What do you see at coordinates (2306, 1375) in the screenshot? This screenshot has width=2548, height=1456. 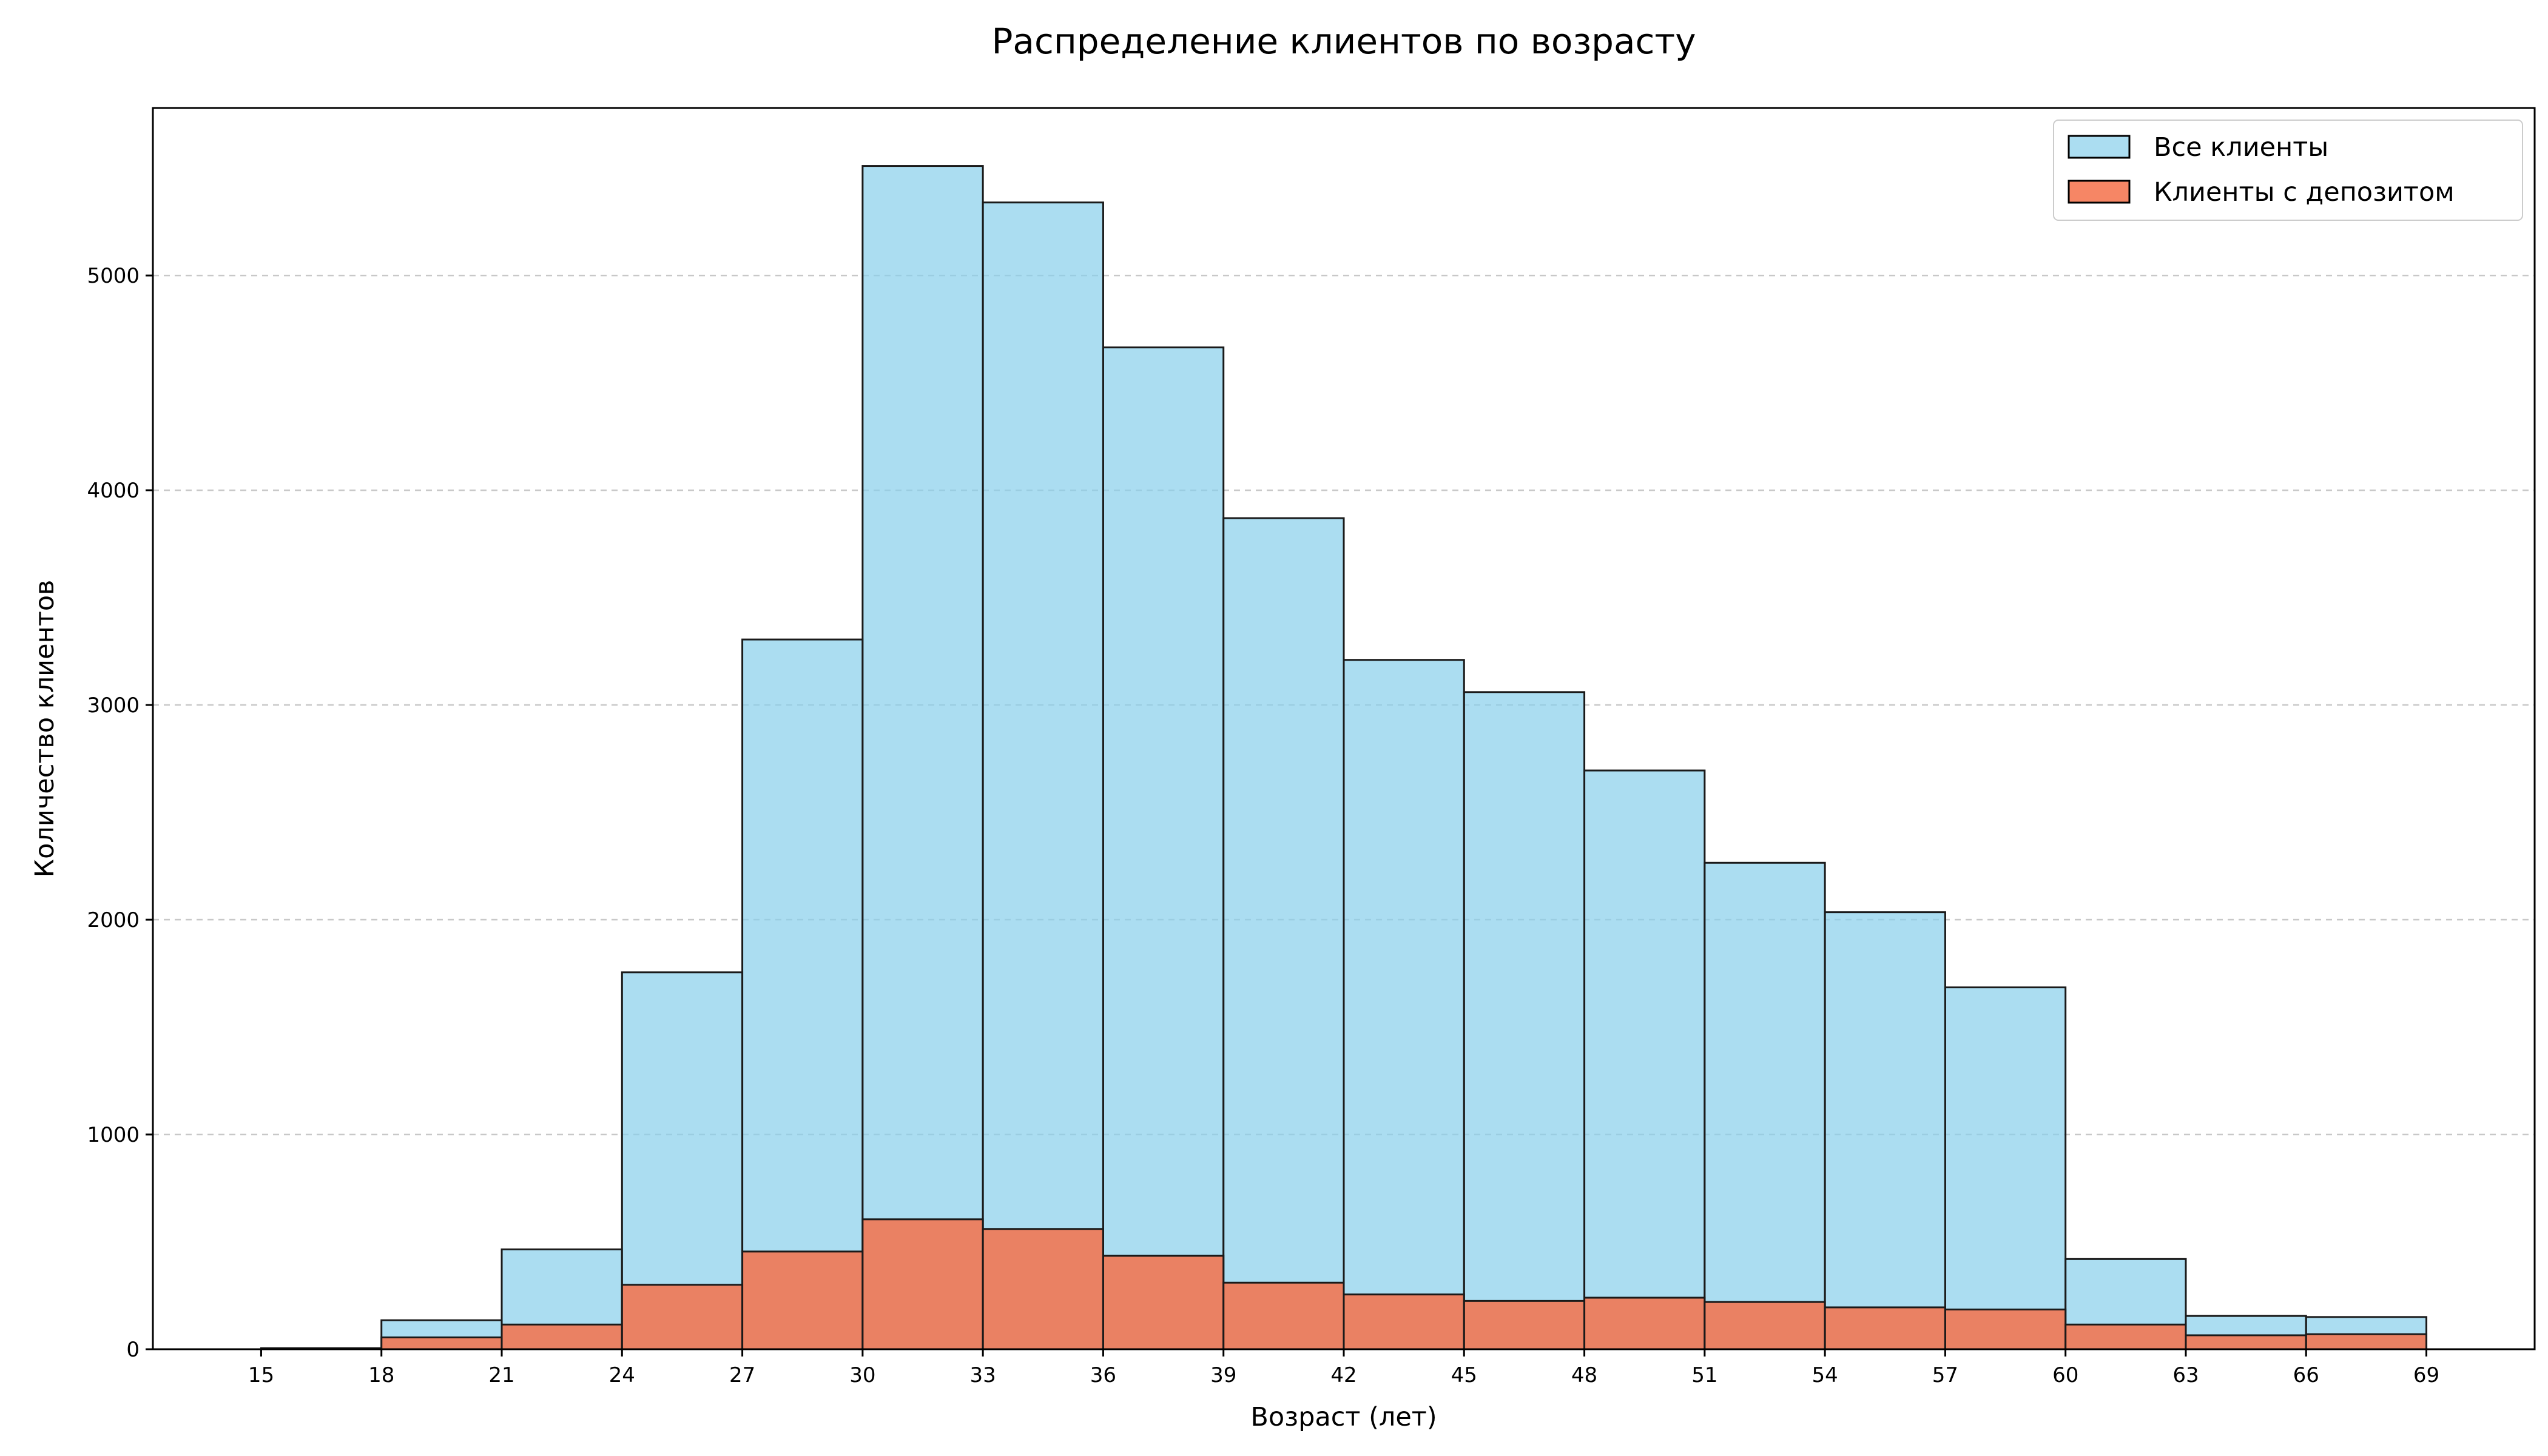 I see `x-tick-label: 66` at bounding box center [2306, 1375].